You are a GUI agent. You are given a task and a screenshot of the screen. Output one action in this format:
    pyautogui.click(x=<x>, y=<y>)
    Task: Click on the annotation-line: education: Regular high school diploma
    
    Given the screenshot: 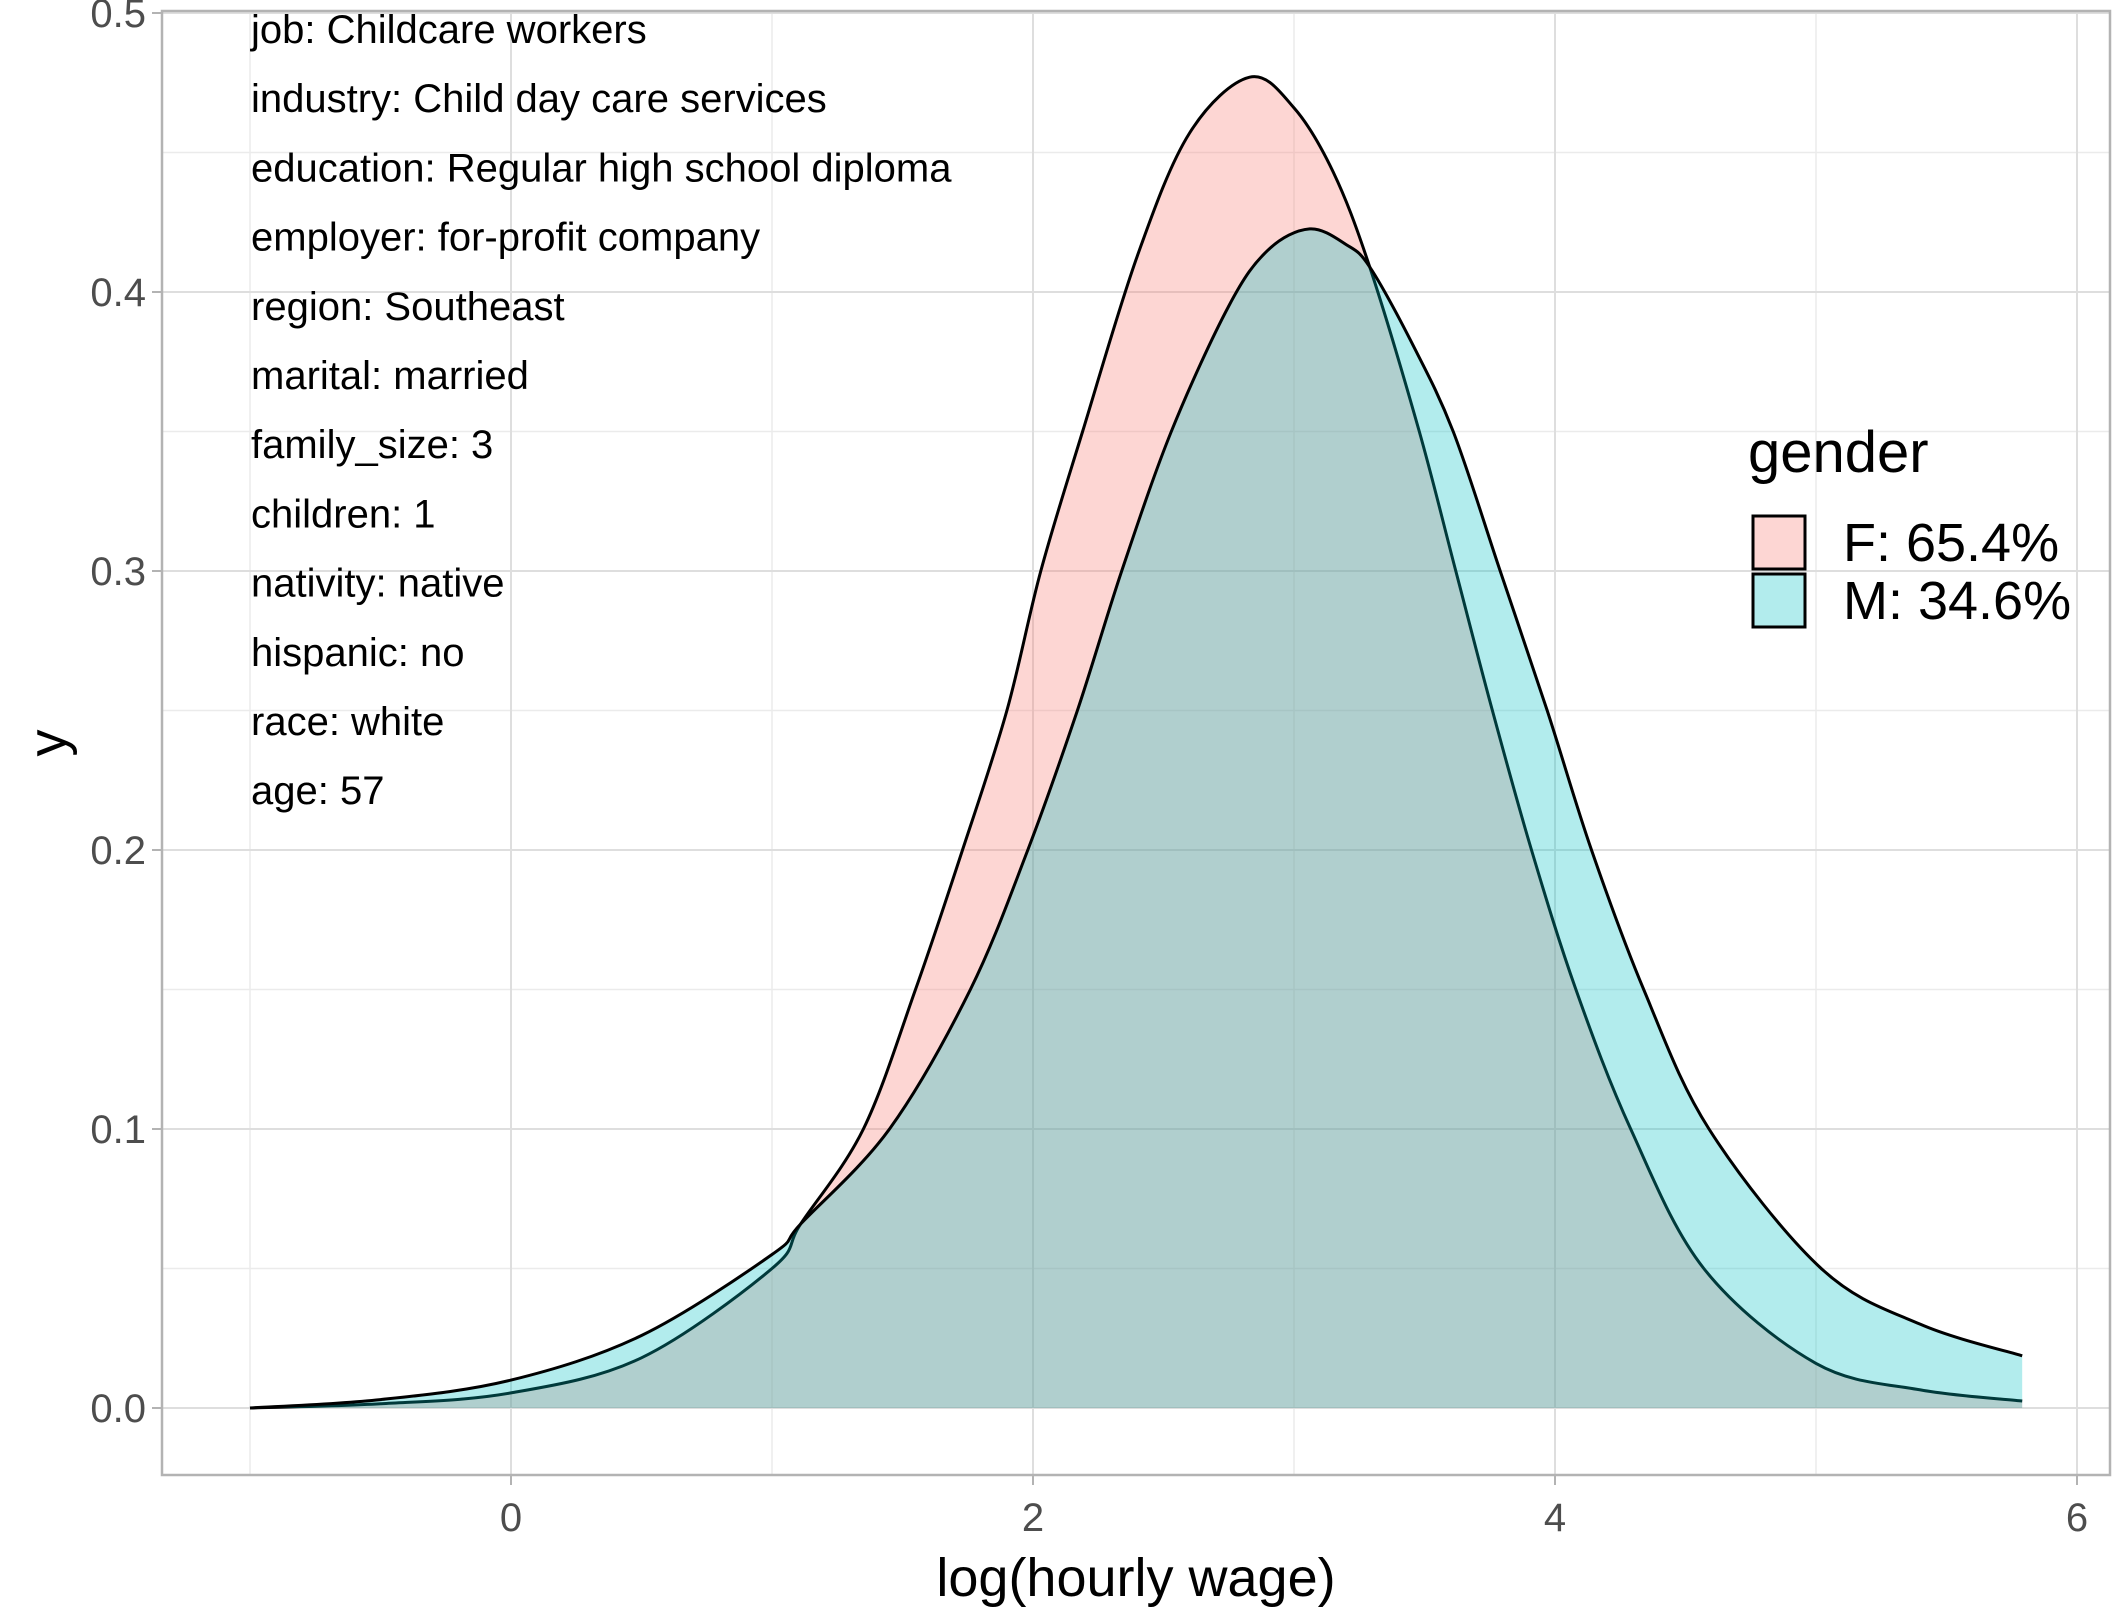 What is the action you would take?
    pyautogui.click(x=601, y=168)
    